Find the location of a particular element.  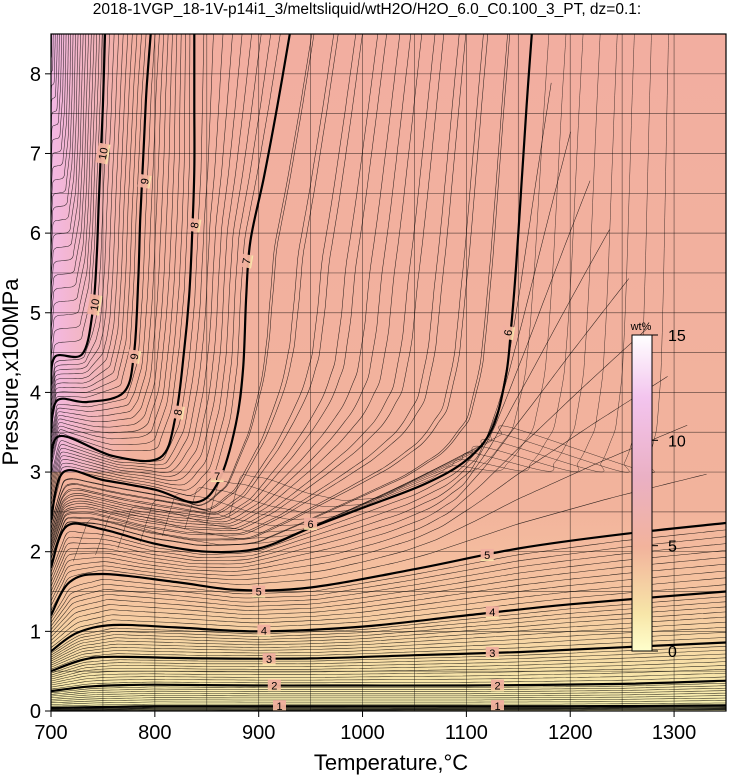

x-tick-label: 1000 is located at coordinates (362, 733).